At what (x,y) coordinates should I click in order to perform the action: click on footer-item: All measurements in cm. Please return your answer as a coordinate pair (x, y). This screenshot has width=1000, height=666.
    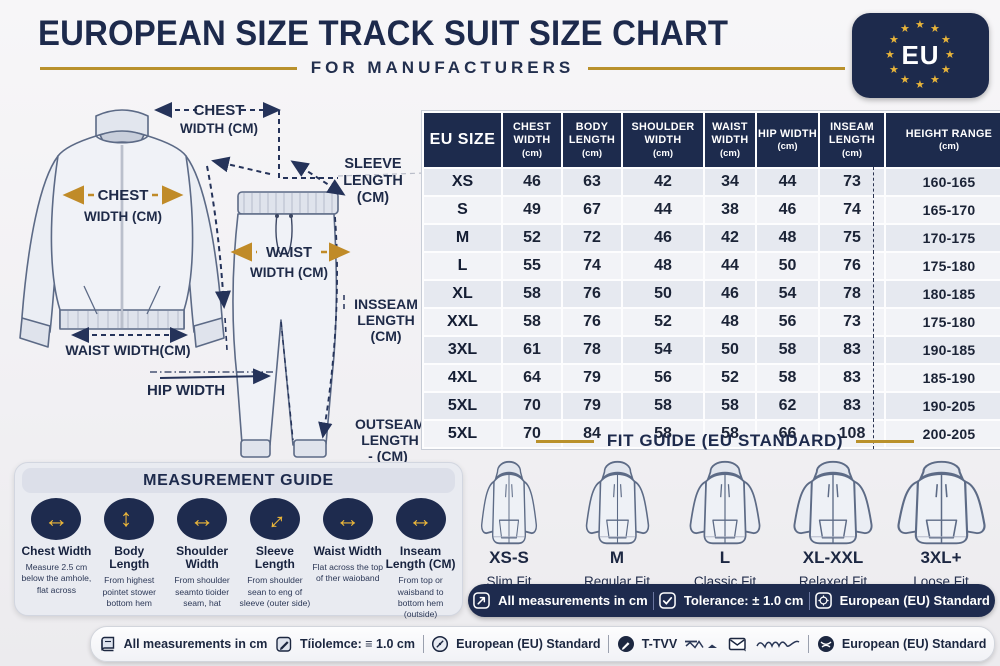
    Looking at the image, I should click on (183, 644).